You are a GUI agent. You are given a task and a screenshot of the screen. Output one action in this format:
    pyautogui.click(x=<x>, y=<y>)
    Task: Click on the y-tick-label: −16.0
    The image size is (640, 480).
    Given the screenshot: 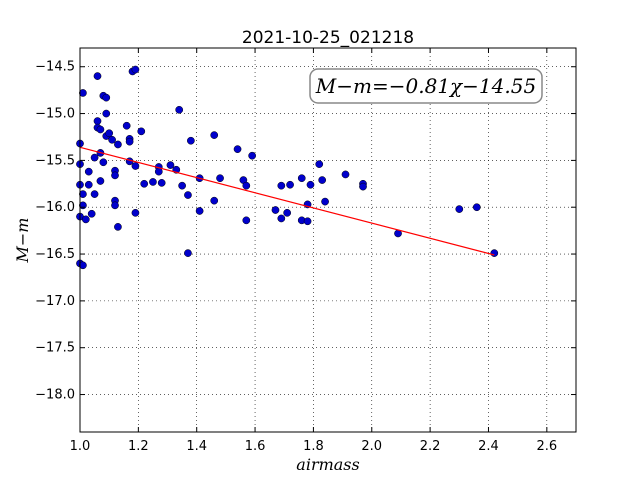 What is the action you would take?
    pyautogui.click(x=55, y=207)
    